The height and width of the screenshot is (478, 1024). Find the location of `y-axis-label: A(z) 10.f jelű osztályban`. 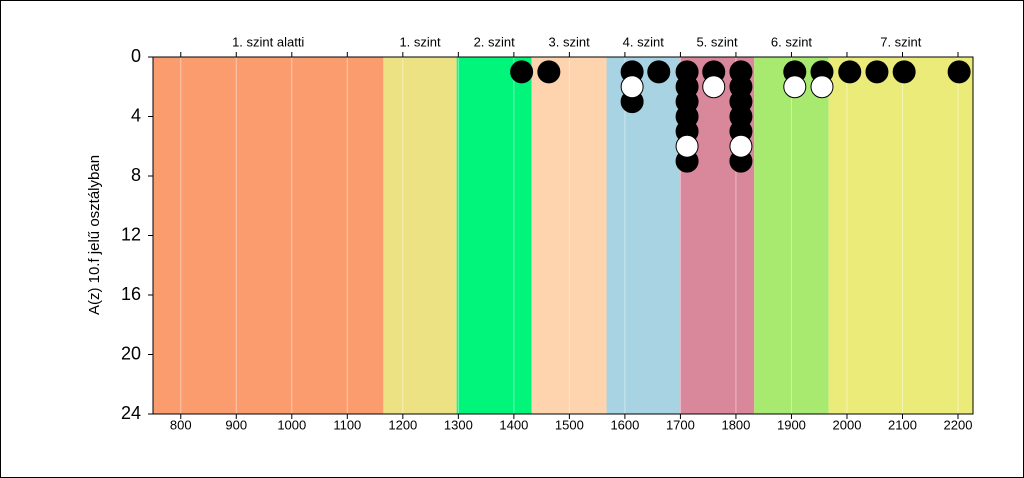

y-axis-label: A(z) 10.f jelű osztályban is located at coordinates (94, 235).